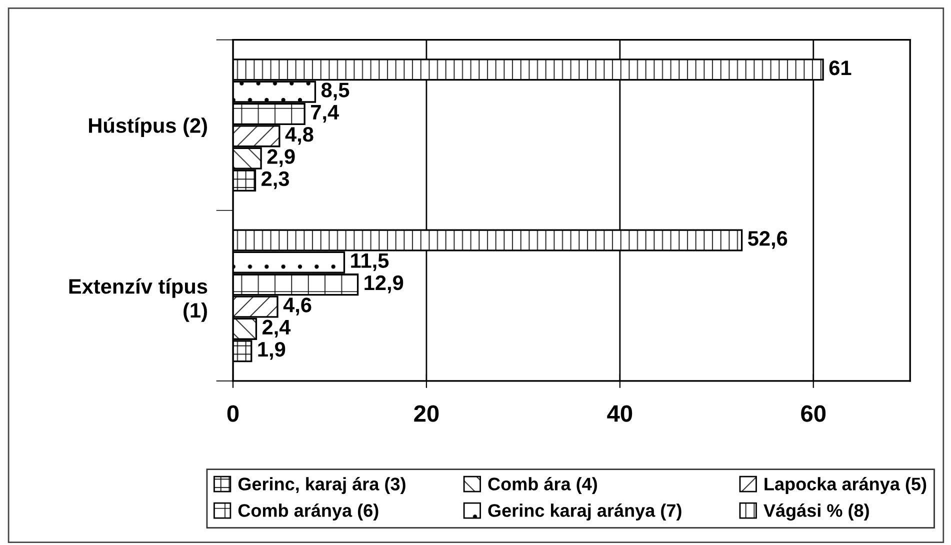 This screenshot has height=545, width=951. I want to click on x-tick-label: 20, so click(426, 413).